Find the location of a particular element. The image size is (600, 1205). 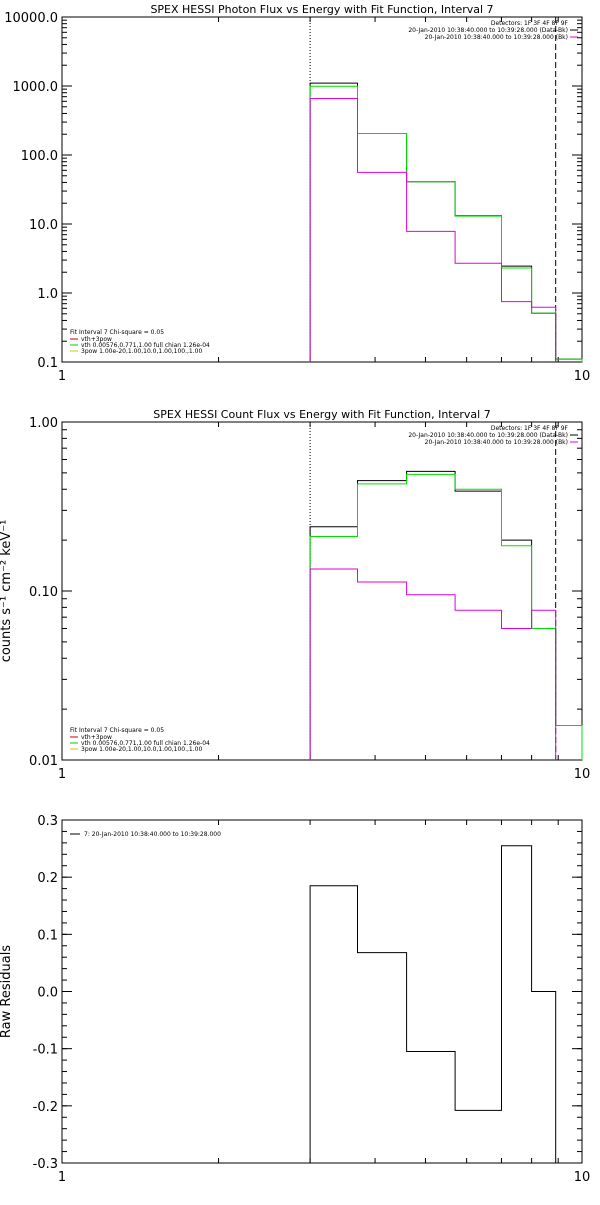

y-tick-label: 100.0 is located at coordinates (39, 156).